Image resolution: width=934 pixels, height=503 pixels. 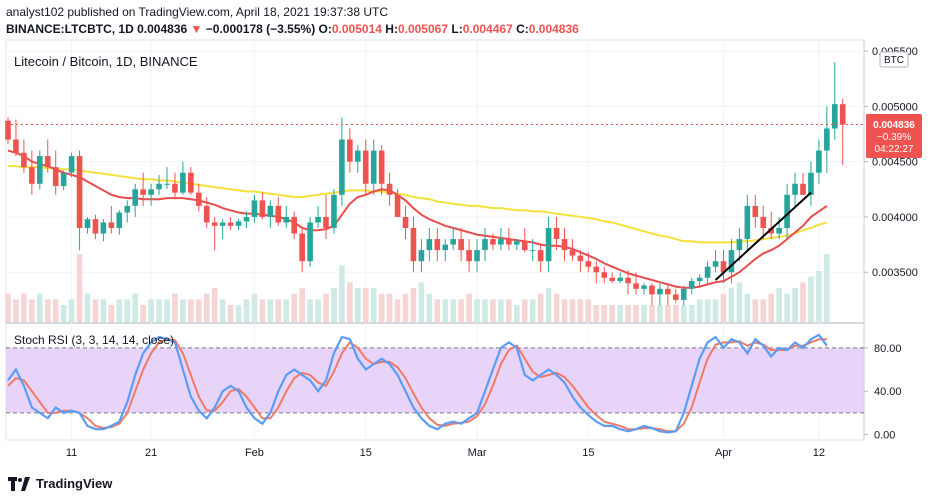 I want to click on price-tag-value: 0.004836, so click(x=894, y=125).